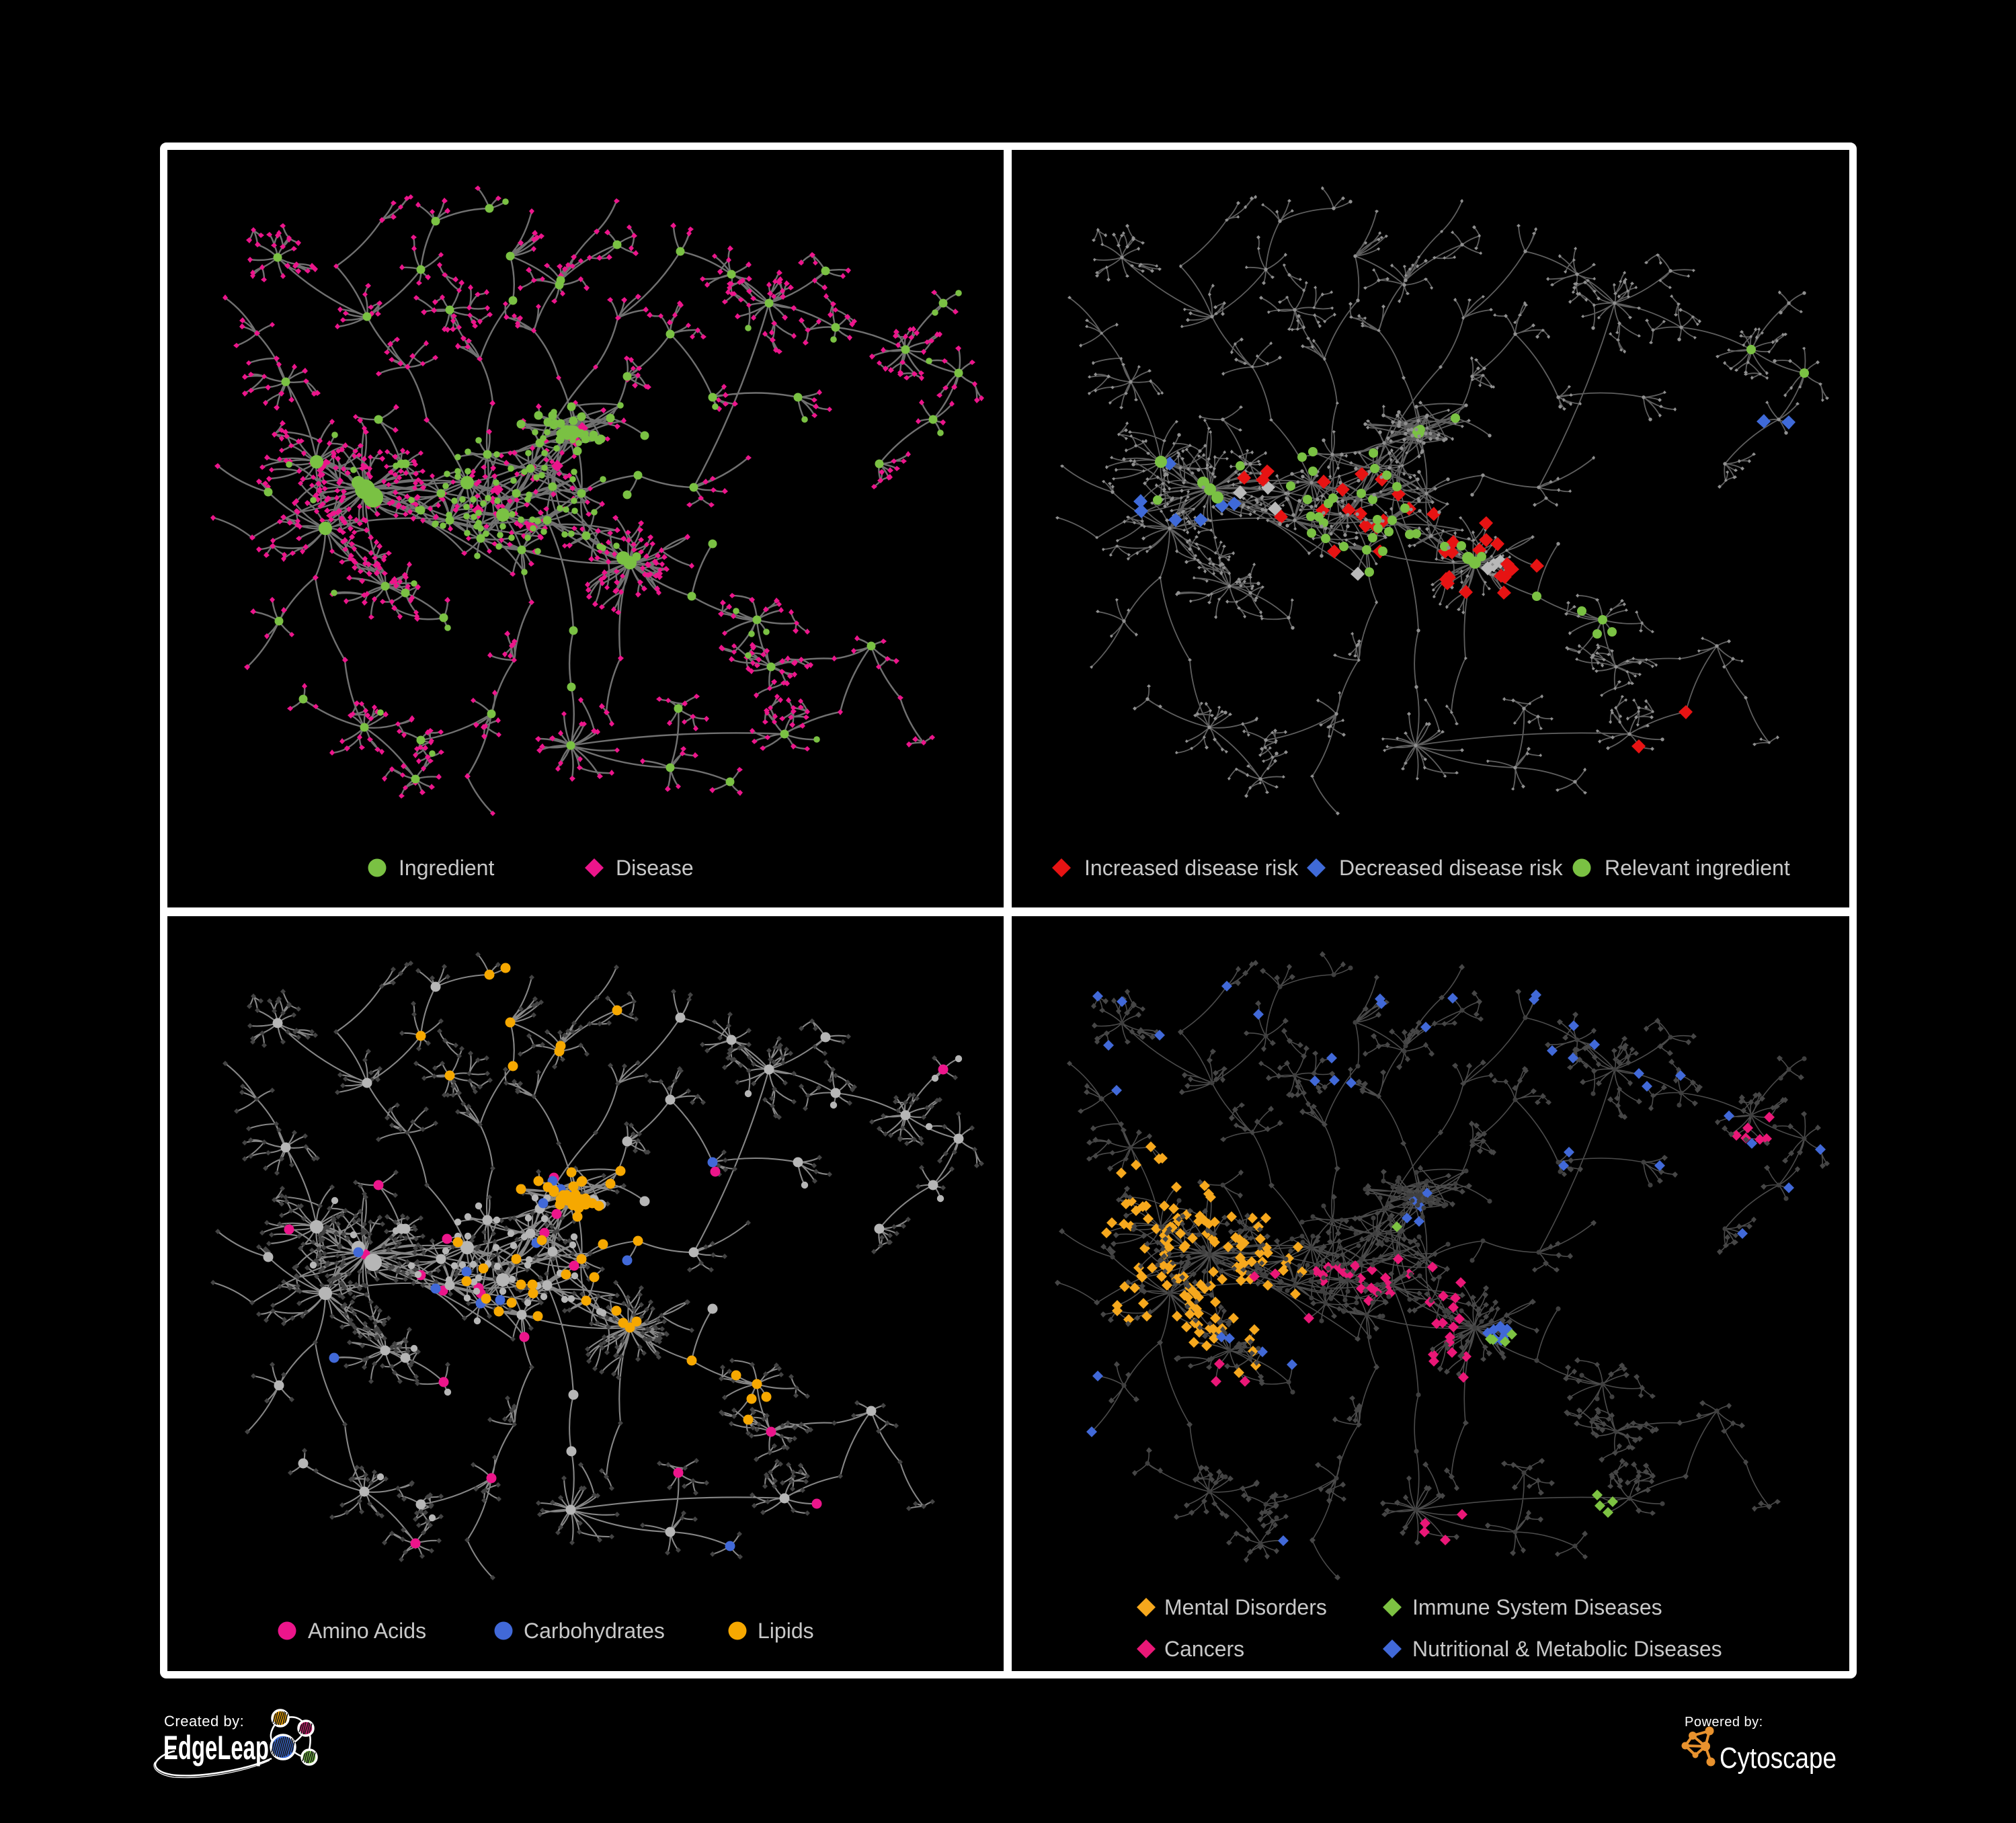 The height and width of the screenshot is (1823, 2016). What do you see at coordinates (367, 1631) in the screenshot?
I see `svg-text: Amino Acids` at bounding box center [367, 1631].